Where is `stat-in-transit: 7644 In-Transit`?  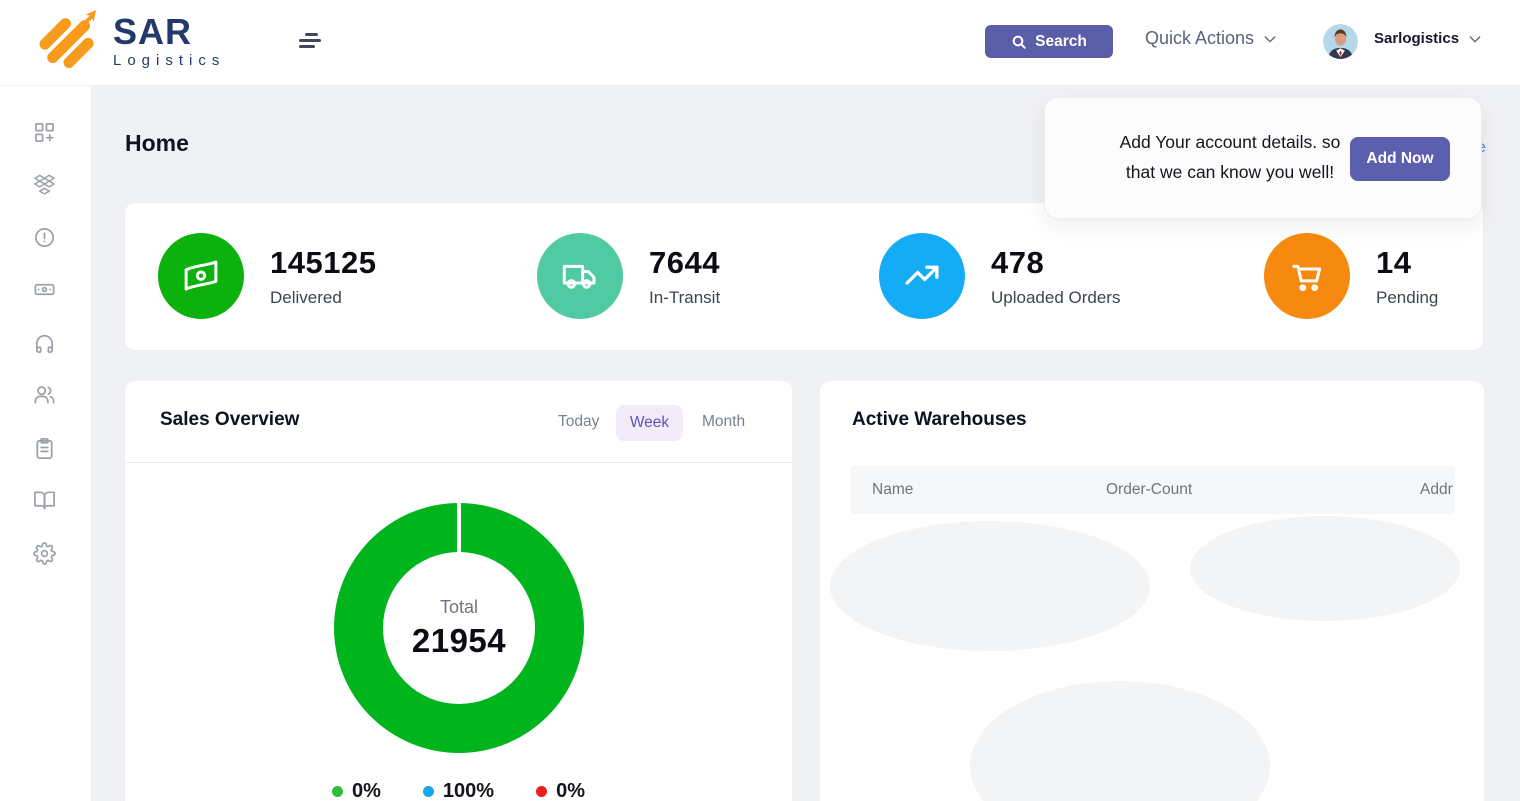 stat-in-transit: 7644 In-Transit is located at coordinates (628, 276).